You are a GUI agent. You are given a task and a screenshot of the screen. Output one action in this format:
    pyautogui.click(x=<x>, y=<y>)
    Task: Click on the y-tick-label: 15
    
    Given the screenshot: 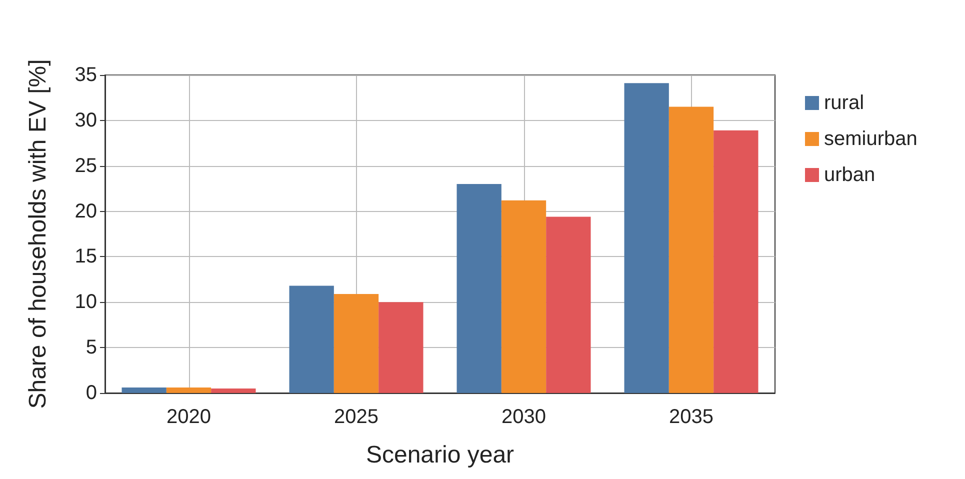 What is the action you would take?
    pyautogui.click(x=85, y=257)
    